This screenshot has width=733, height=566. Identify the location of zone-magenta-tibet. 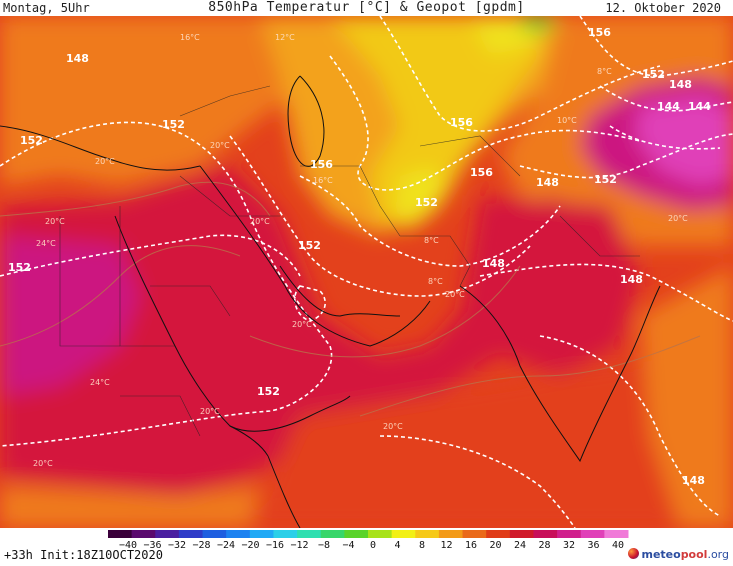
(684, 141).